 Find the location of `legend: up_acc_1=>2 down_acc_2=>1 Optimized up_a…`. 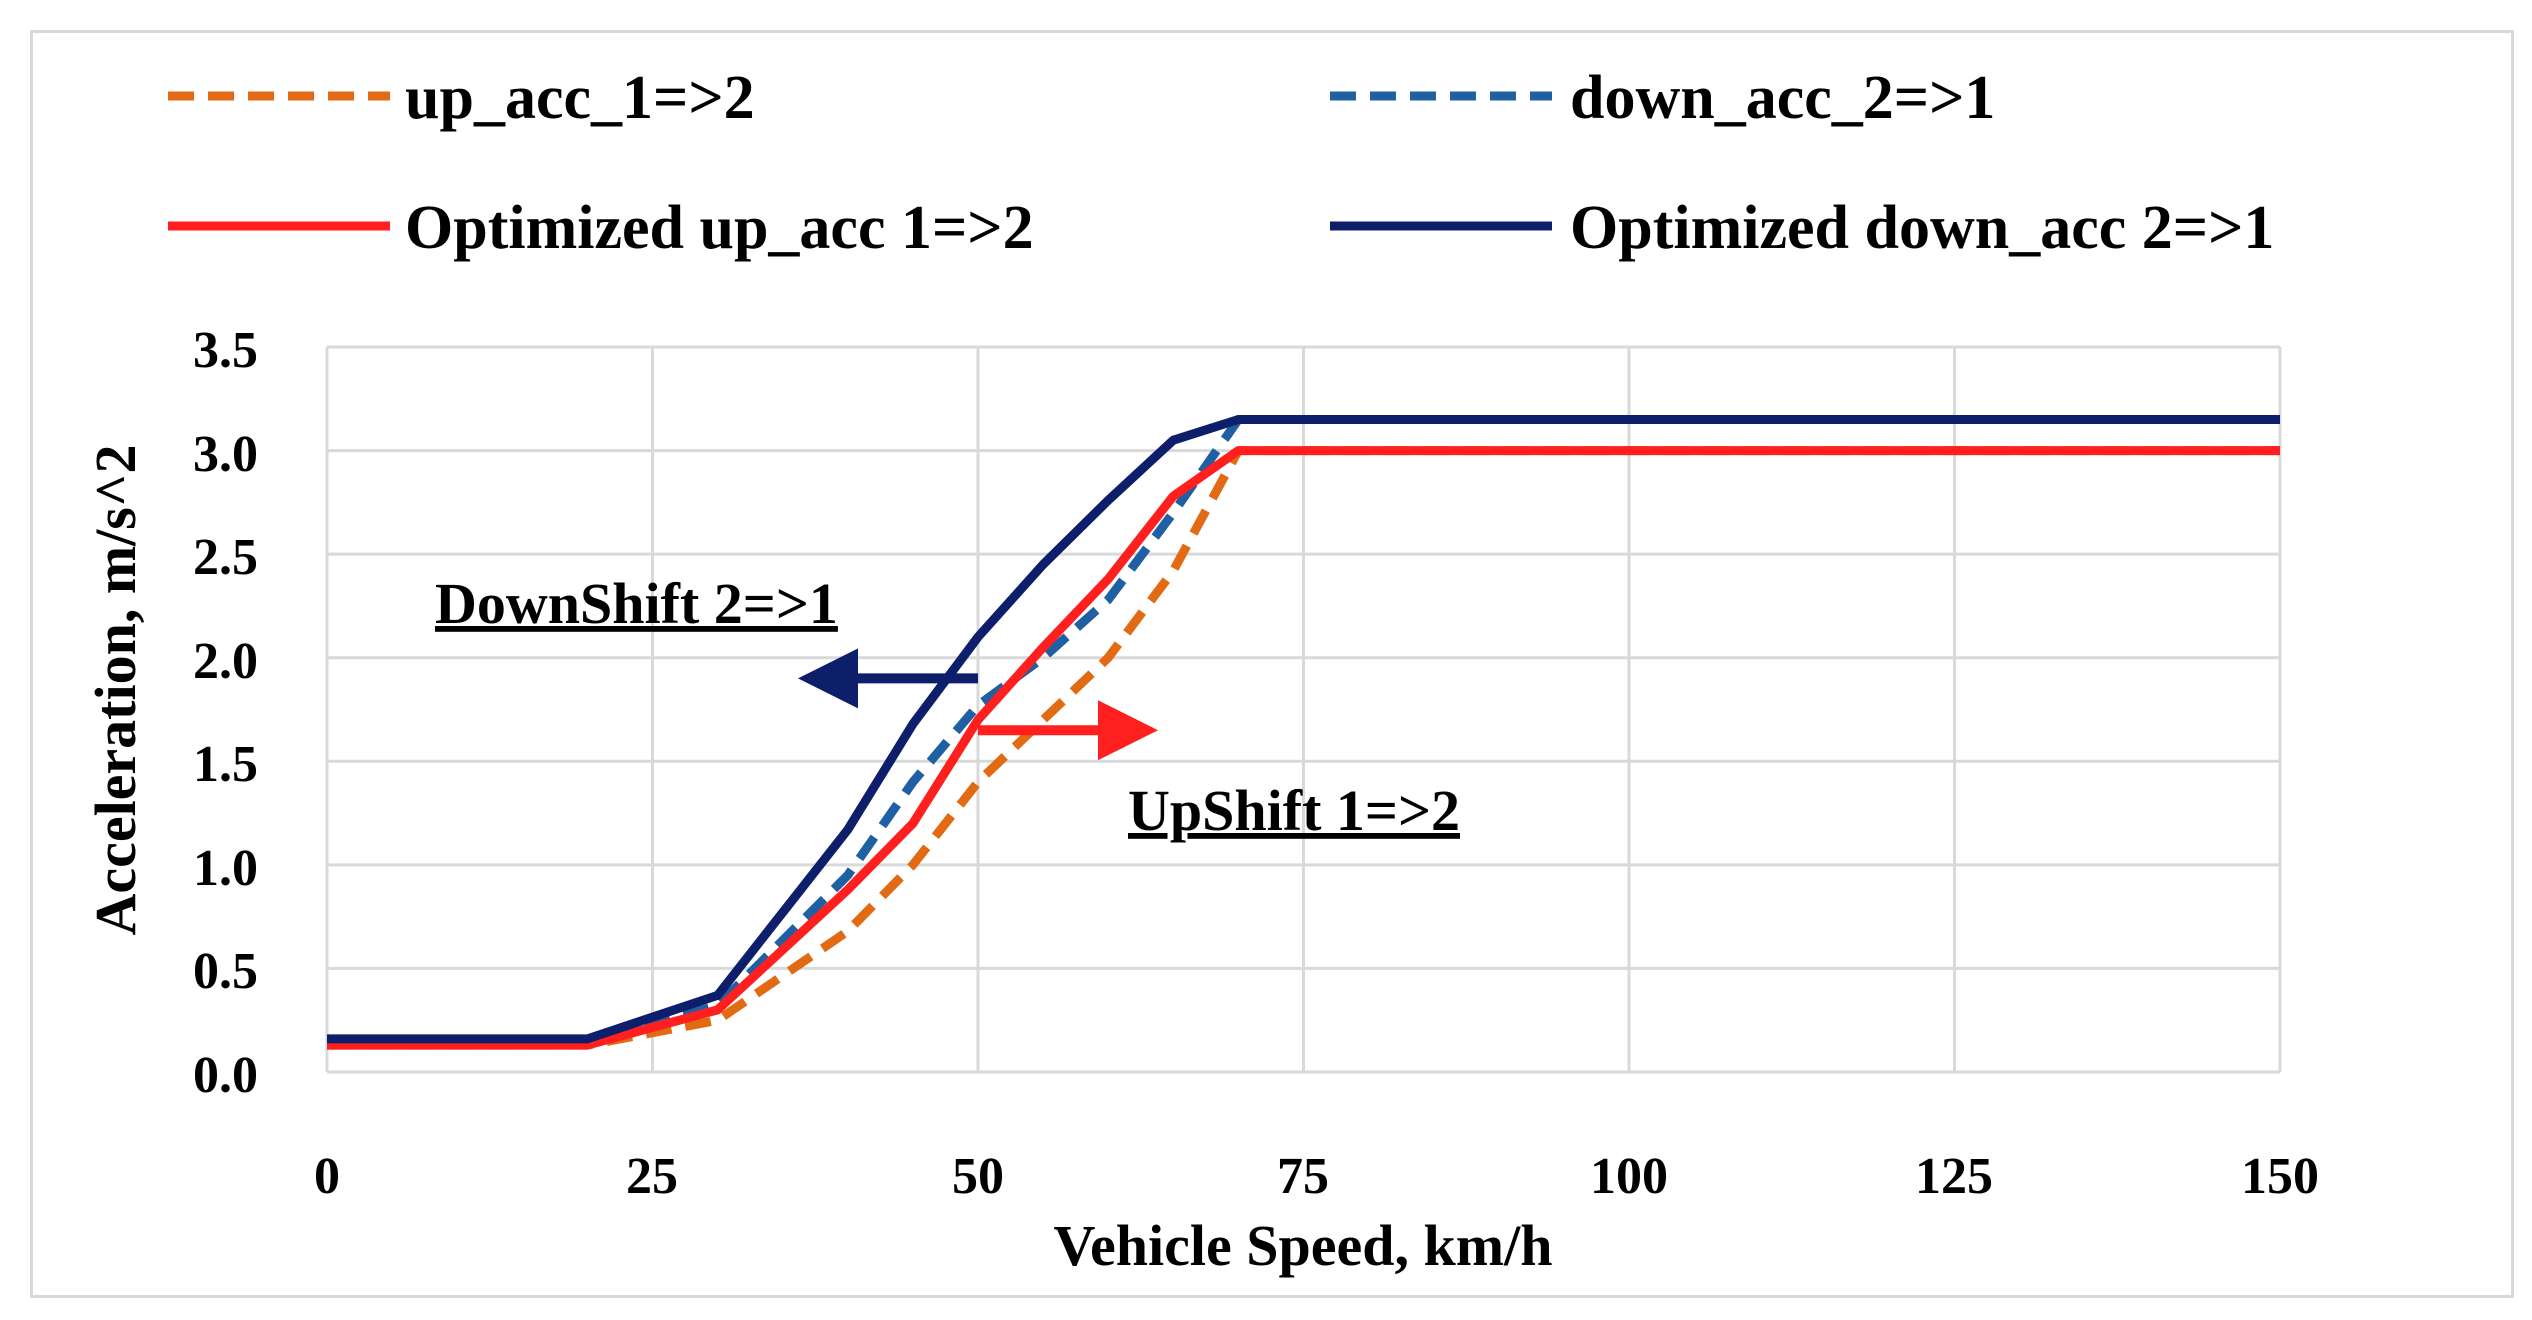

legend: up_acc_1=>2 down_acc_2=>1 Optimized up_a… is located at coordinates (1221, 163).